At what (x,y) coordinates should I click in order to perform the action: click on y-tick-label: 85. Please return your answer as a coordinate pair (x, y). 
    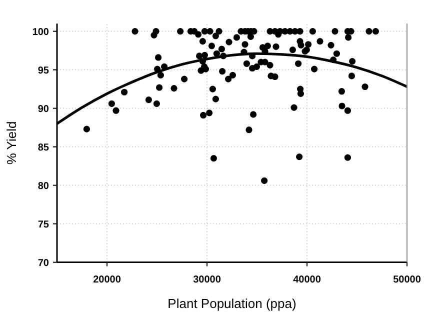
    Looking at the image, I should click on (44, 148).